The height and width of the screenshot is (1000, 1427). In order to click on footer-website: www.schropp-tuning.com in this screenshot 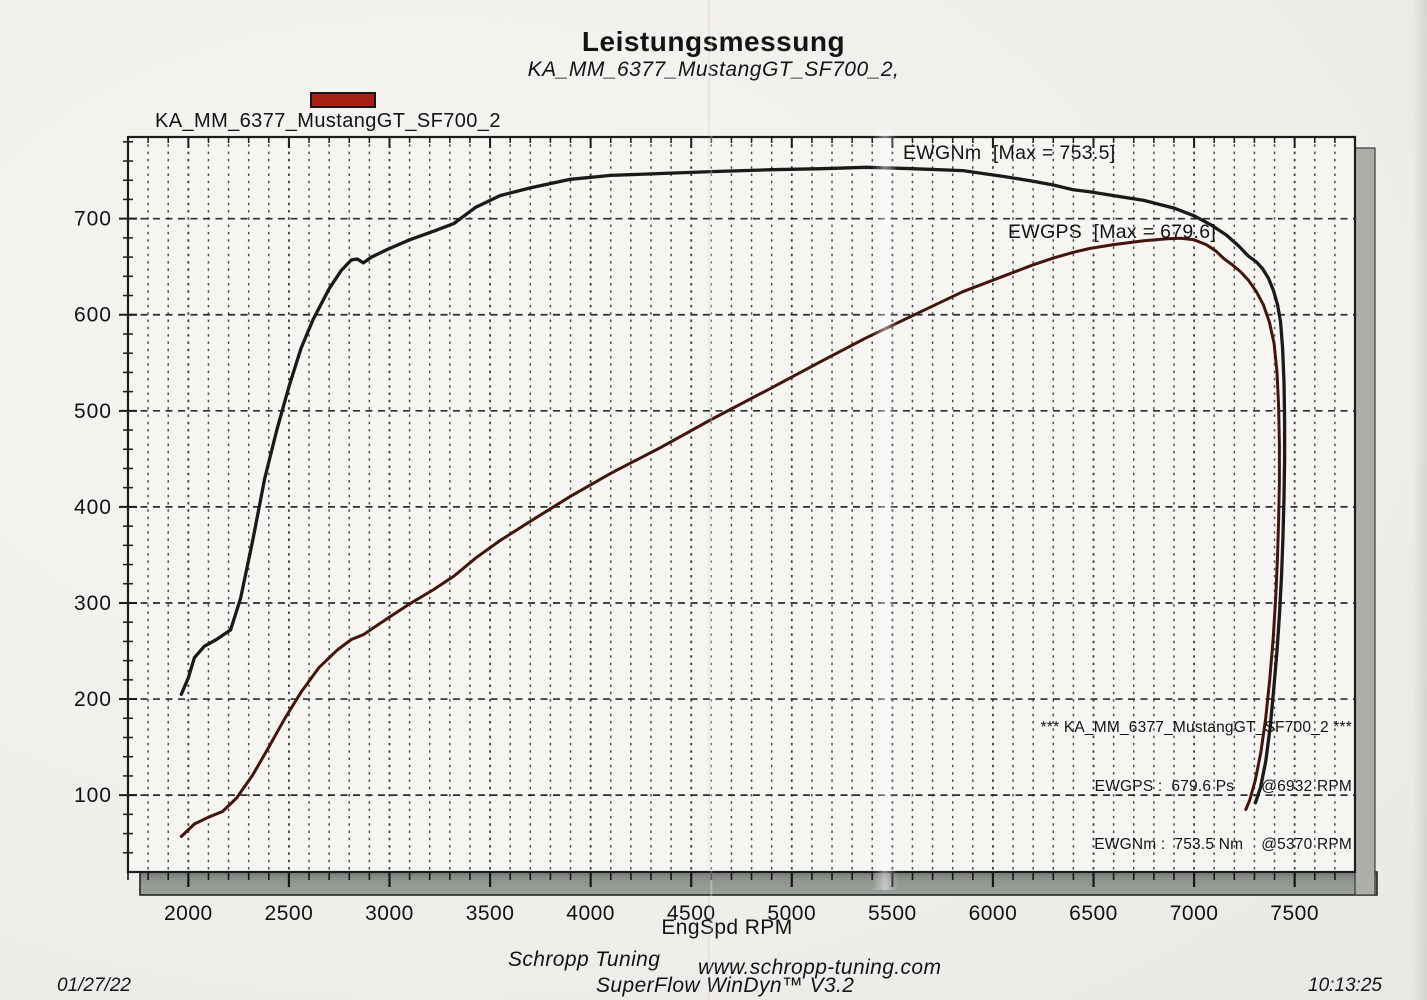, I will do `click(820, 967)`.